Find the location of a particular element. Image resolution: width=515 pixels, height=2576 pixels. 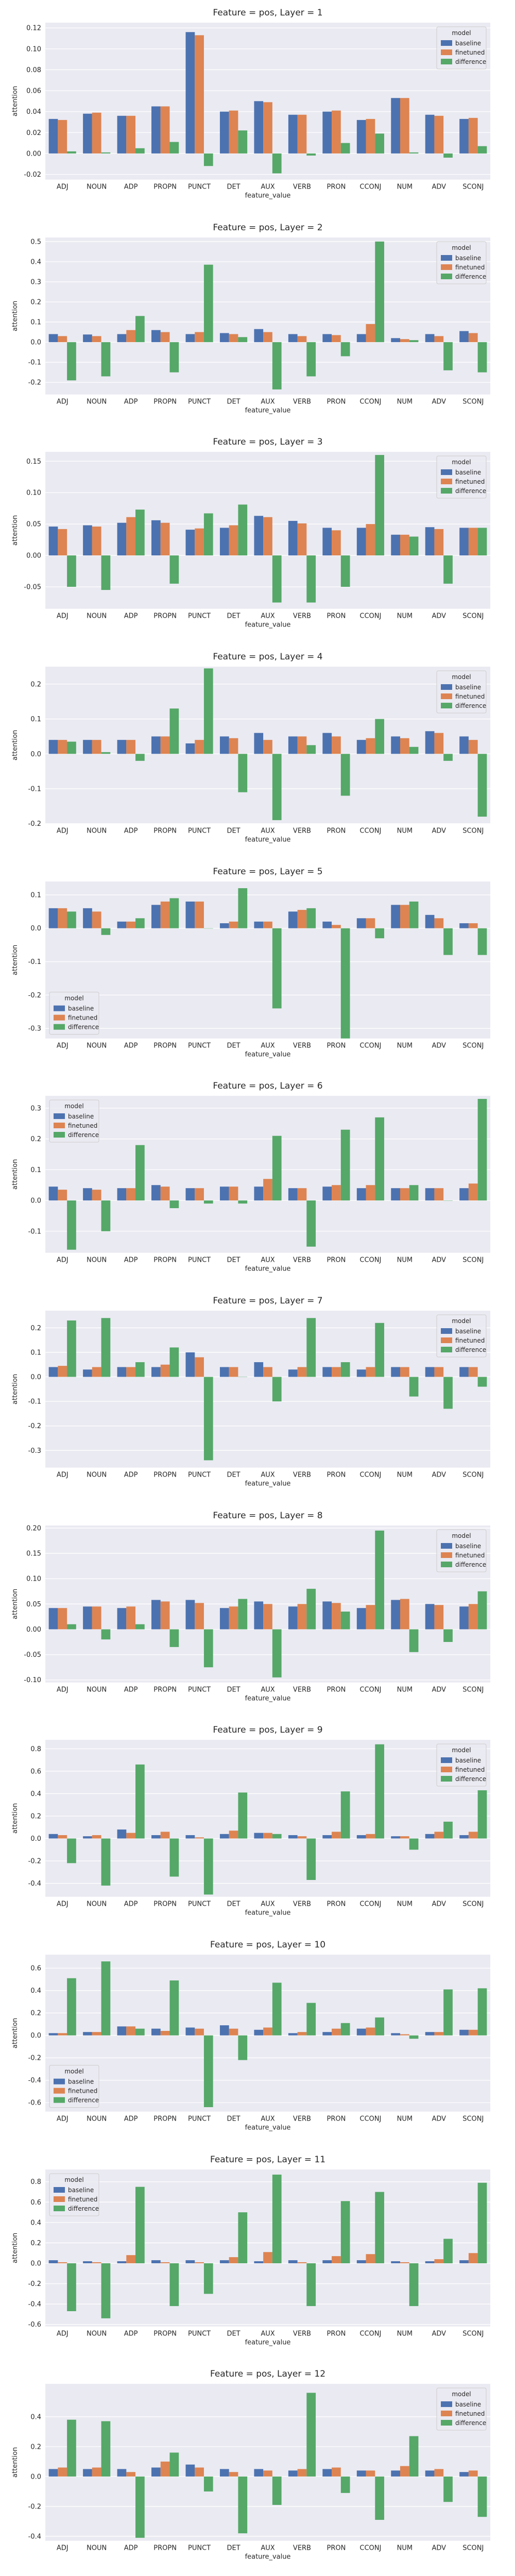

x-tick-label: PUNCT is located at coordinates (200, 1261).